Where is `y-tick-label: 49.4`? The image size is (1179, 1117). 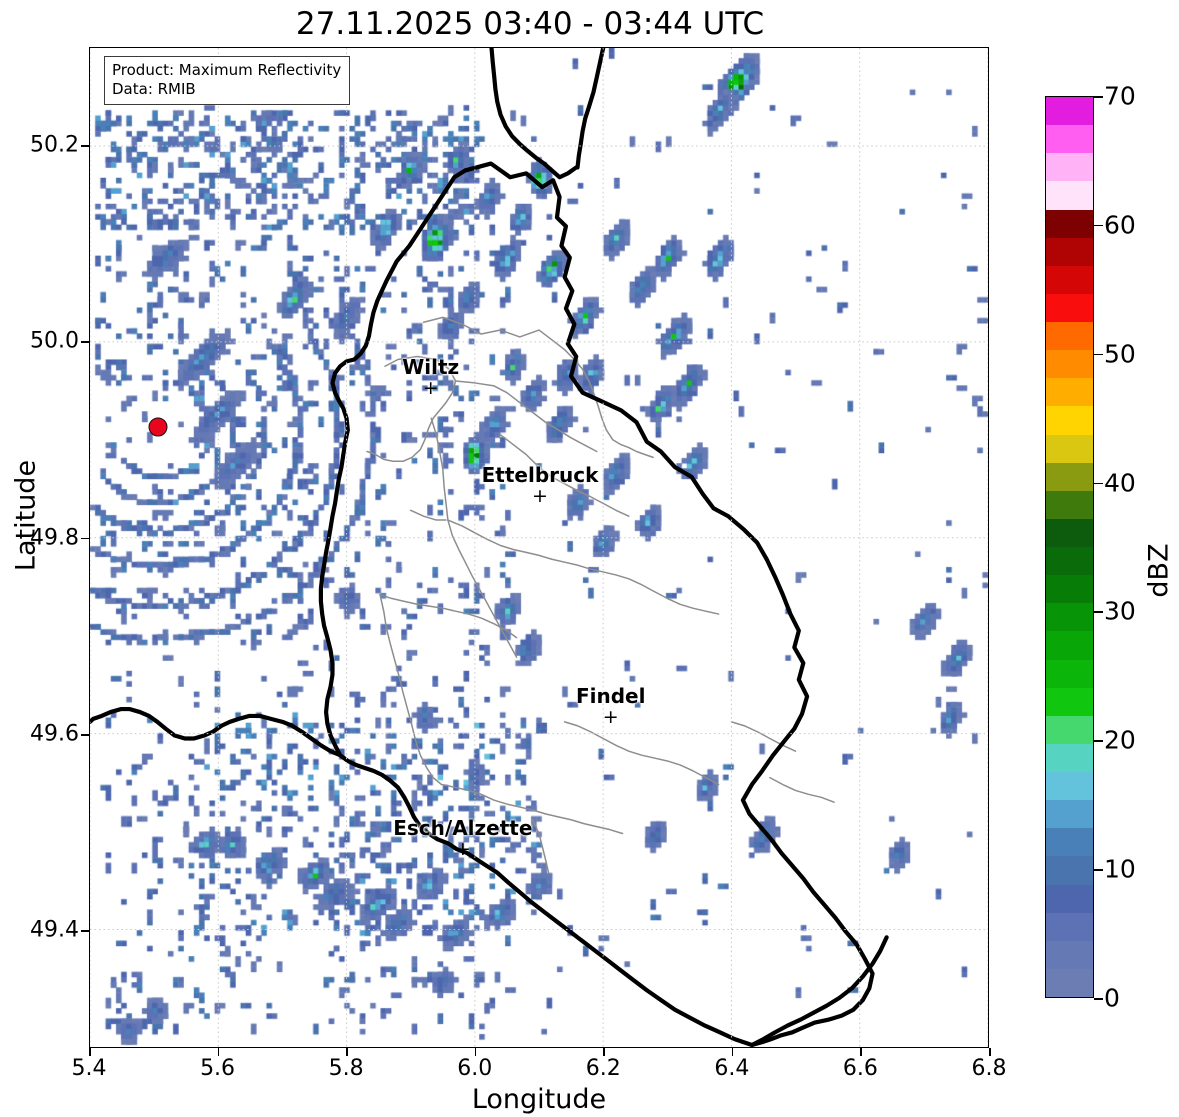 y-tick-label: 49.4 is located at coordinates (54, 930).